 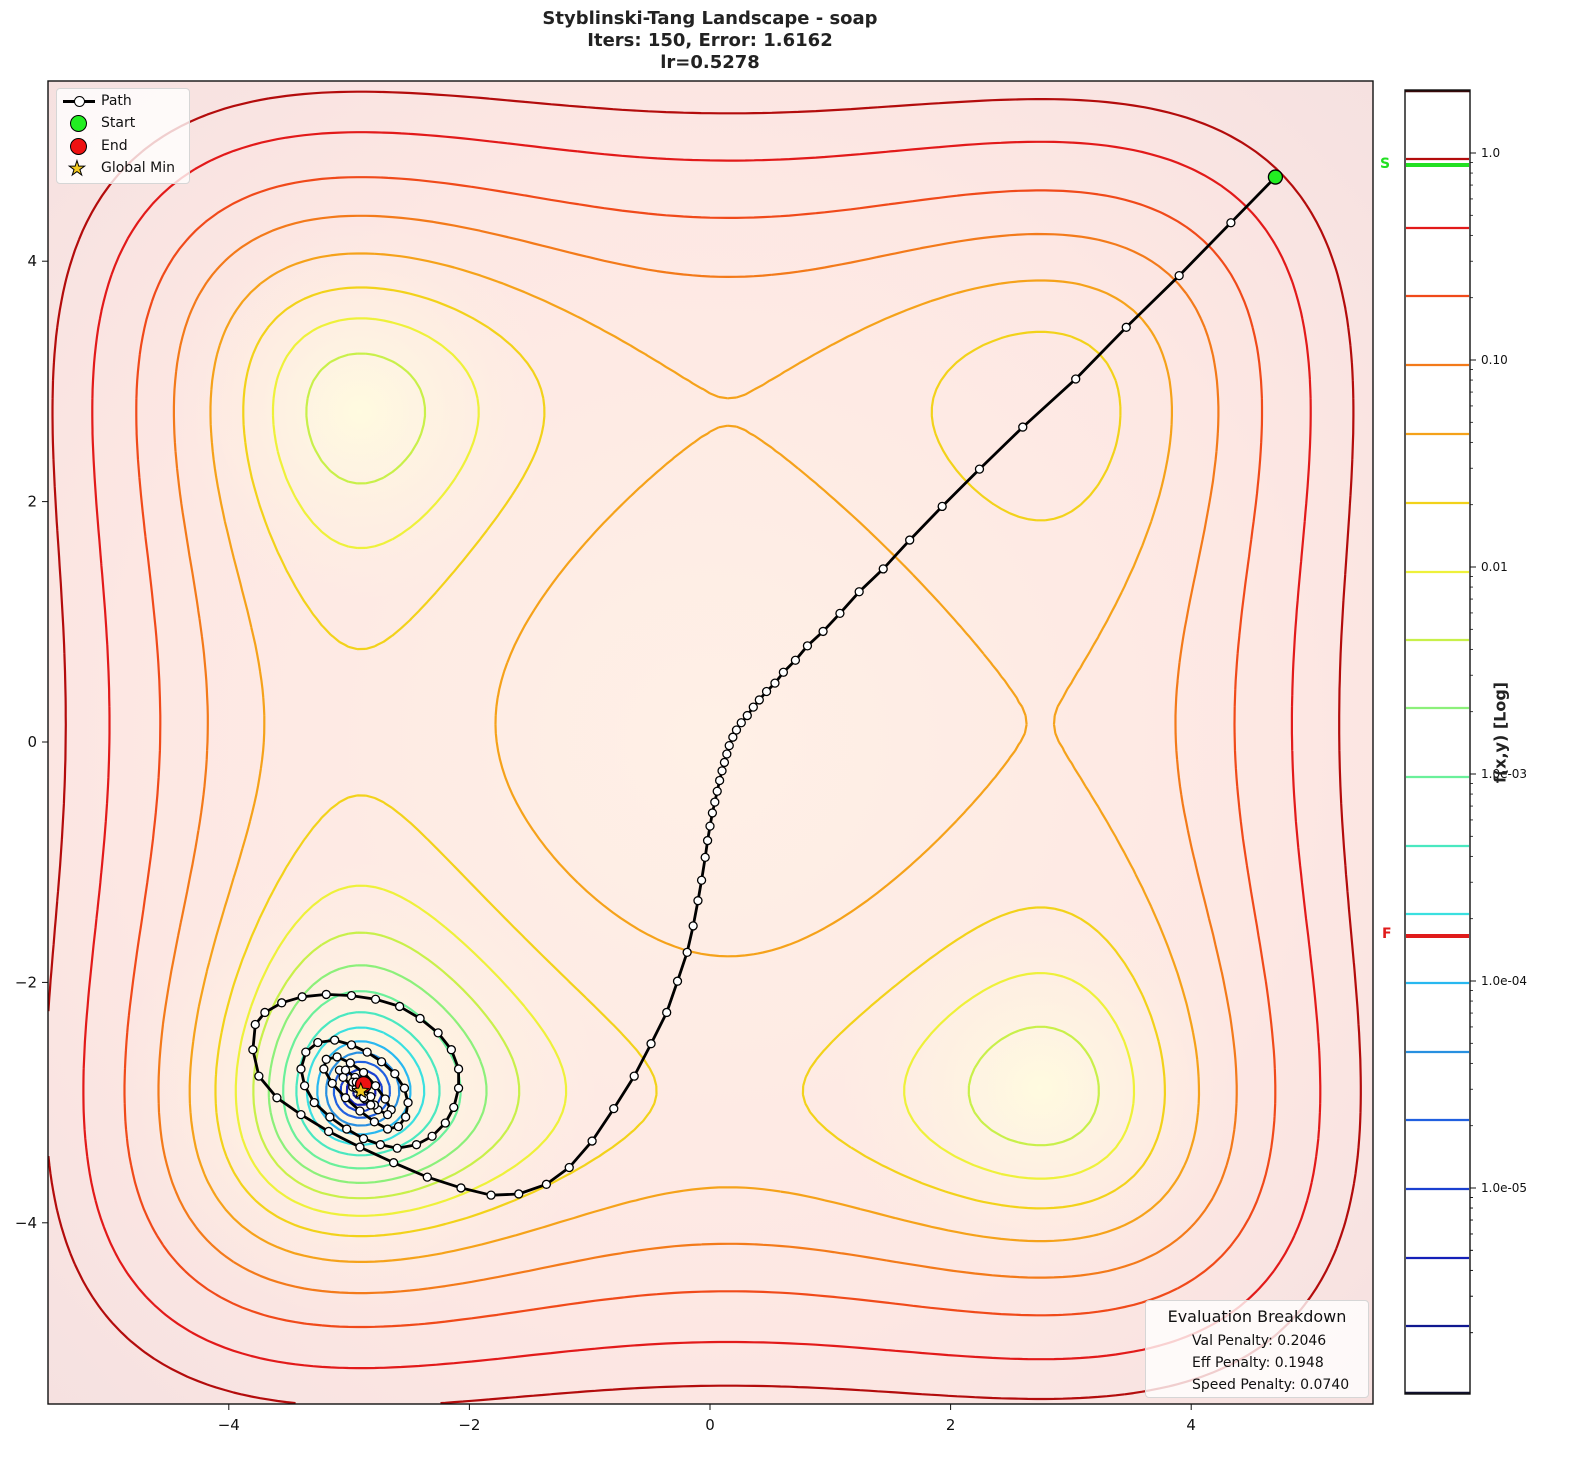 What do you see at coordinates (951, 1425) in the screenshot?
I see `x-tick-label: 2` at bounding box center [951, 1425].